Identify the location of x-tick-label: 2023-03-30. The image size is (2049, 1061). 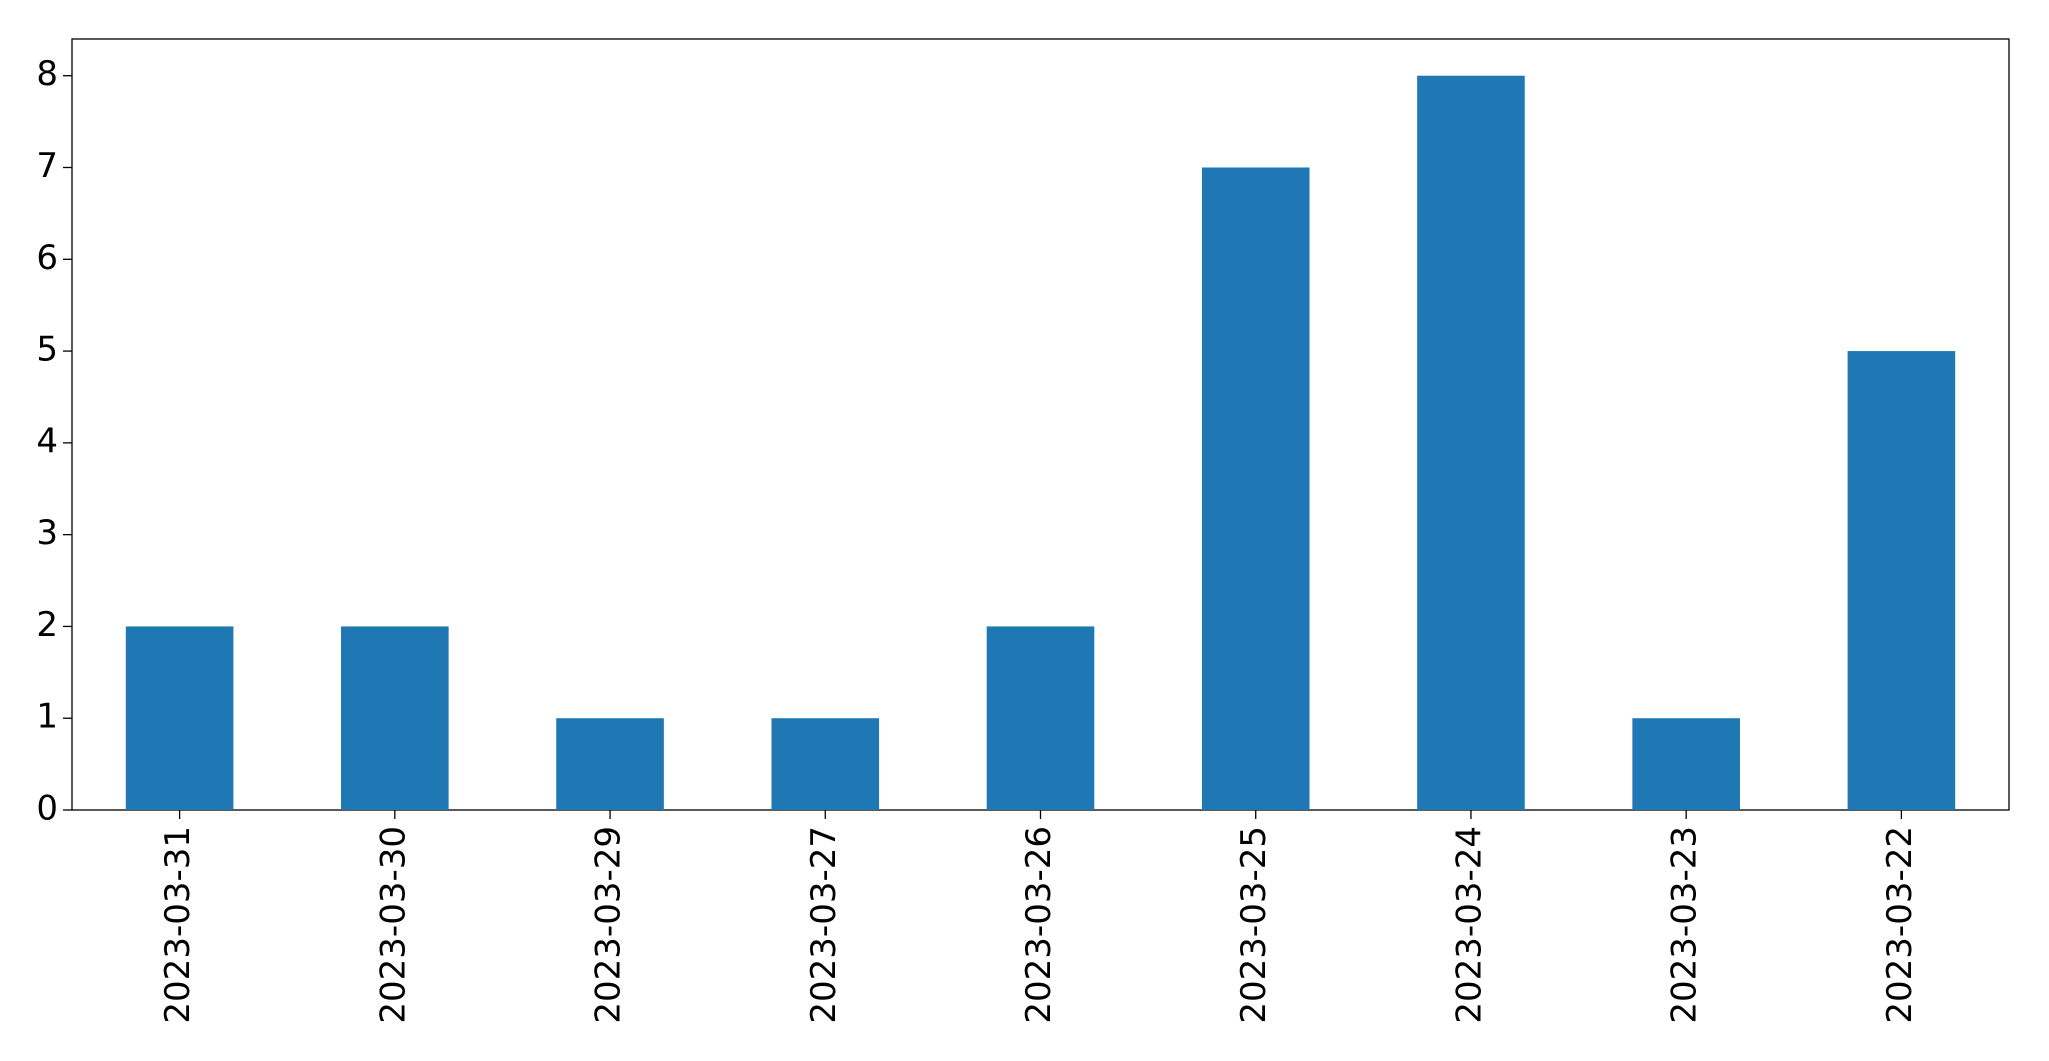
(393, 925).